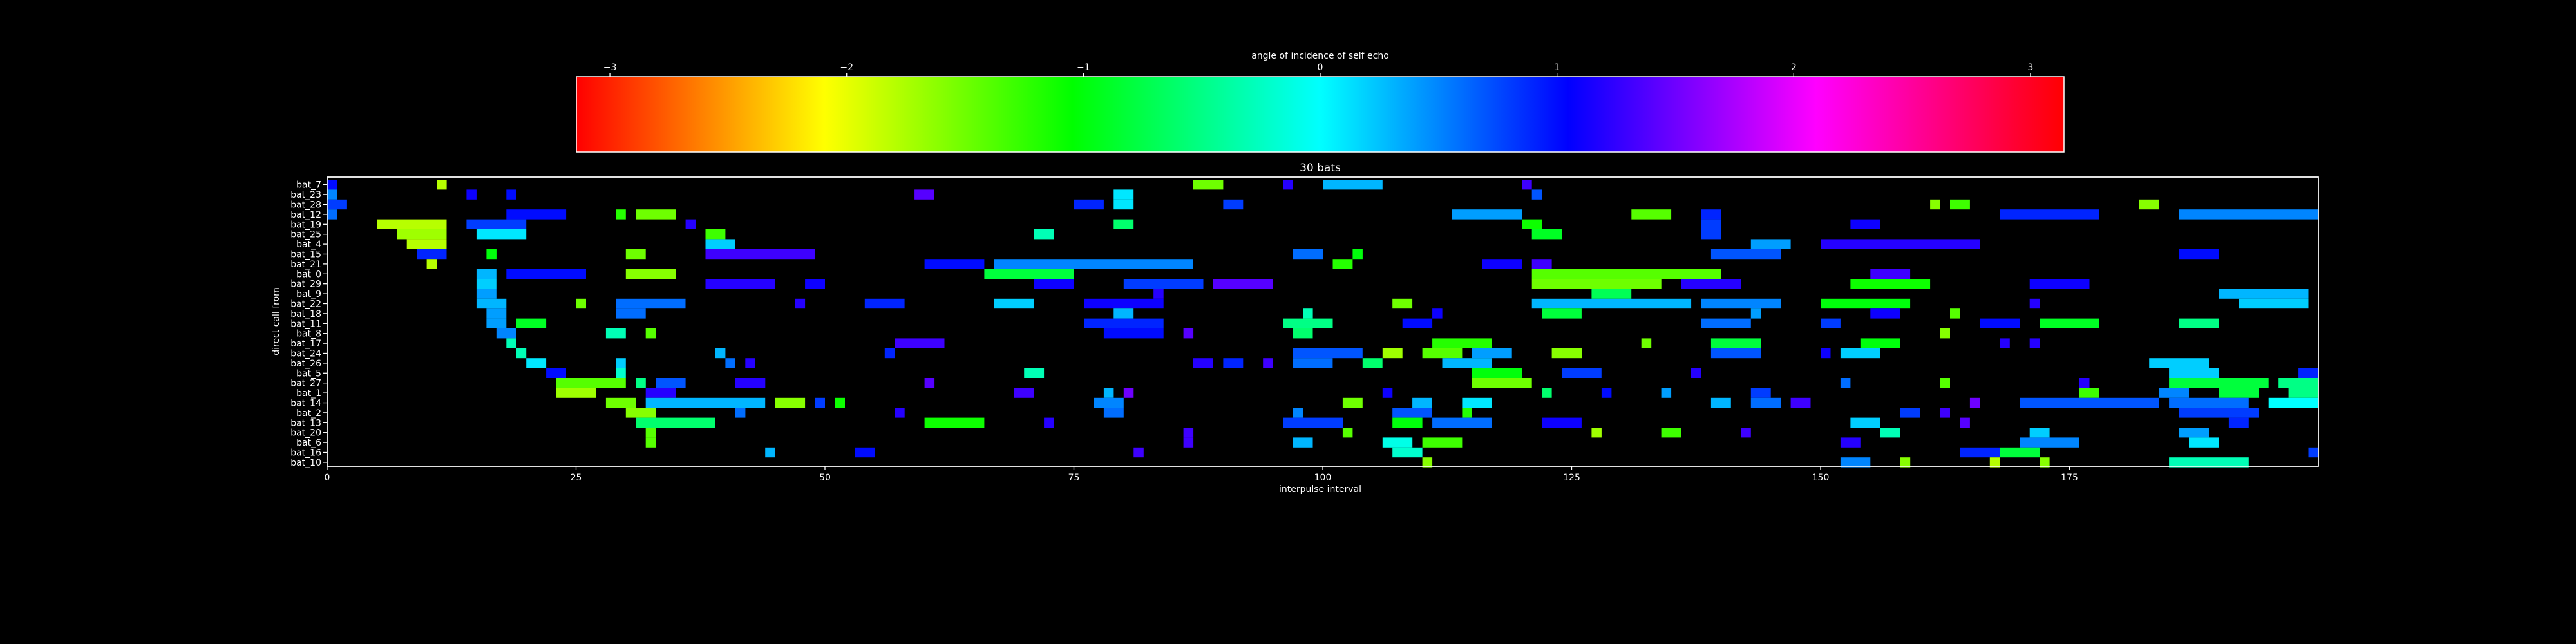 The width and height of the screenshot is (2576, 644). Describe the element at coordinates (305, 195) in the screenshot. I see `y-tick-label: bat_23` at that location.